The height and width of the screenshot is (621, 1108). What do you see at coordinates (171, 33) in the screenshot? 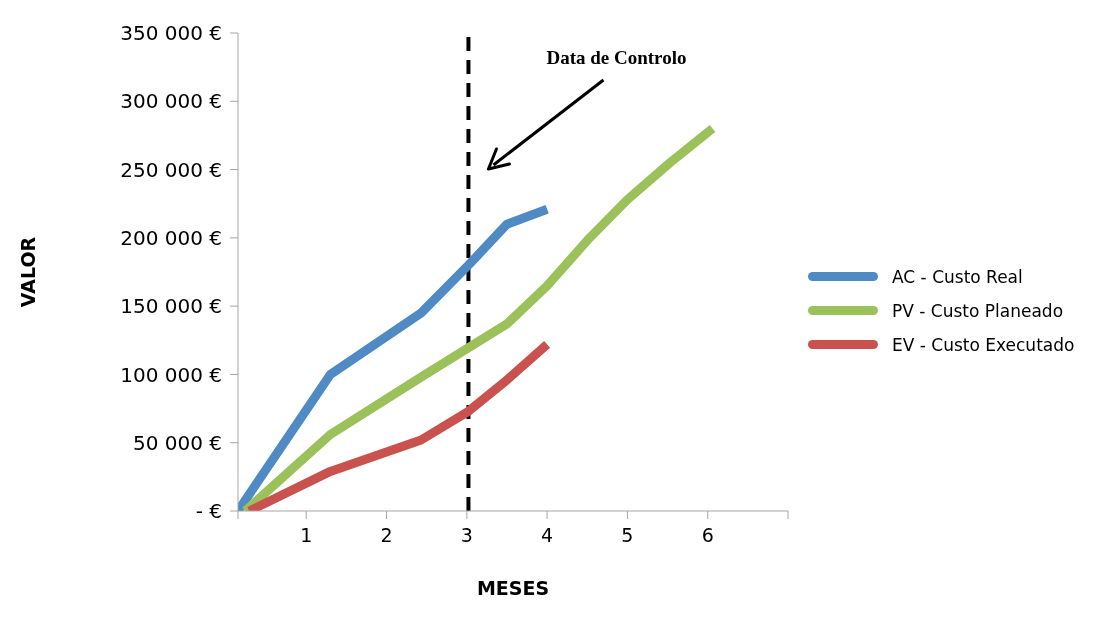
I see `y-tick-label: 350 000 €` at bounding box center [171, 33].